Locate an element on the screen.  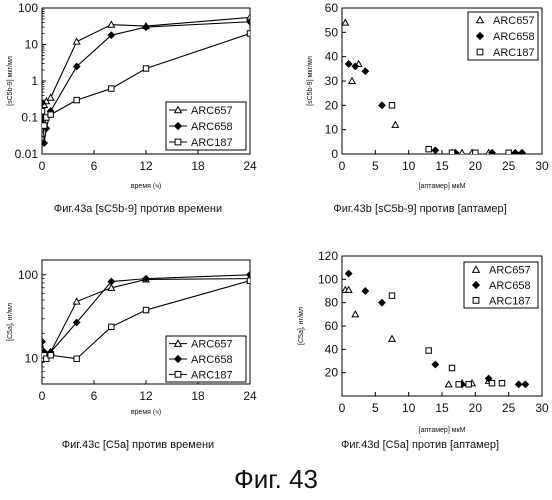
y-axis-label-d: [C5a], нг/мл is located at coordinates (301, 326).